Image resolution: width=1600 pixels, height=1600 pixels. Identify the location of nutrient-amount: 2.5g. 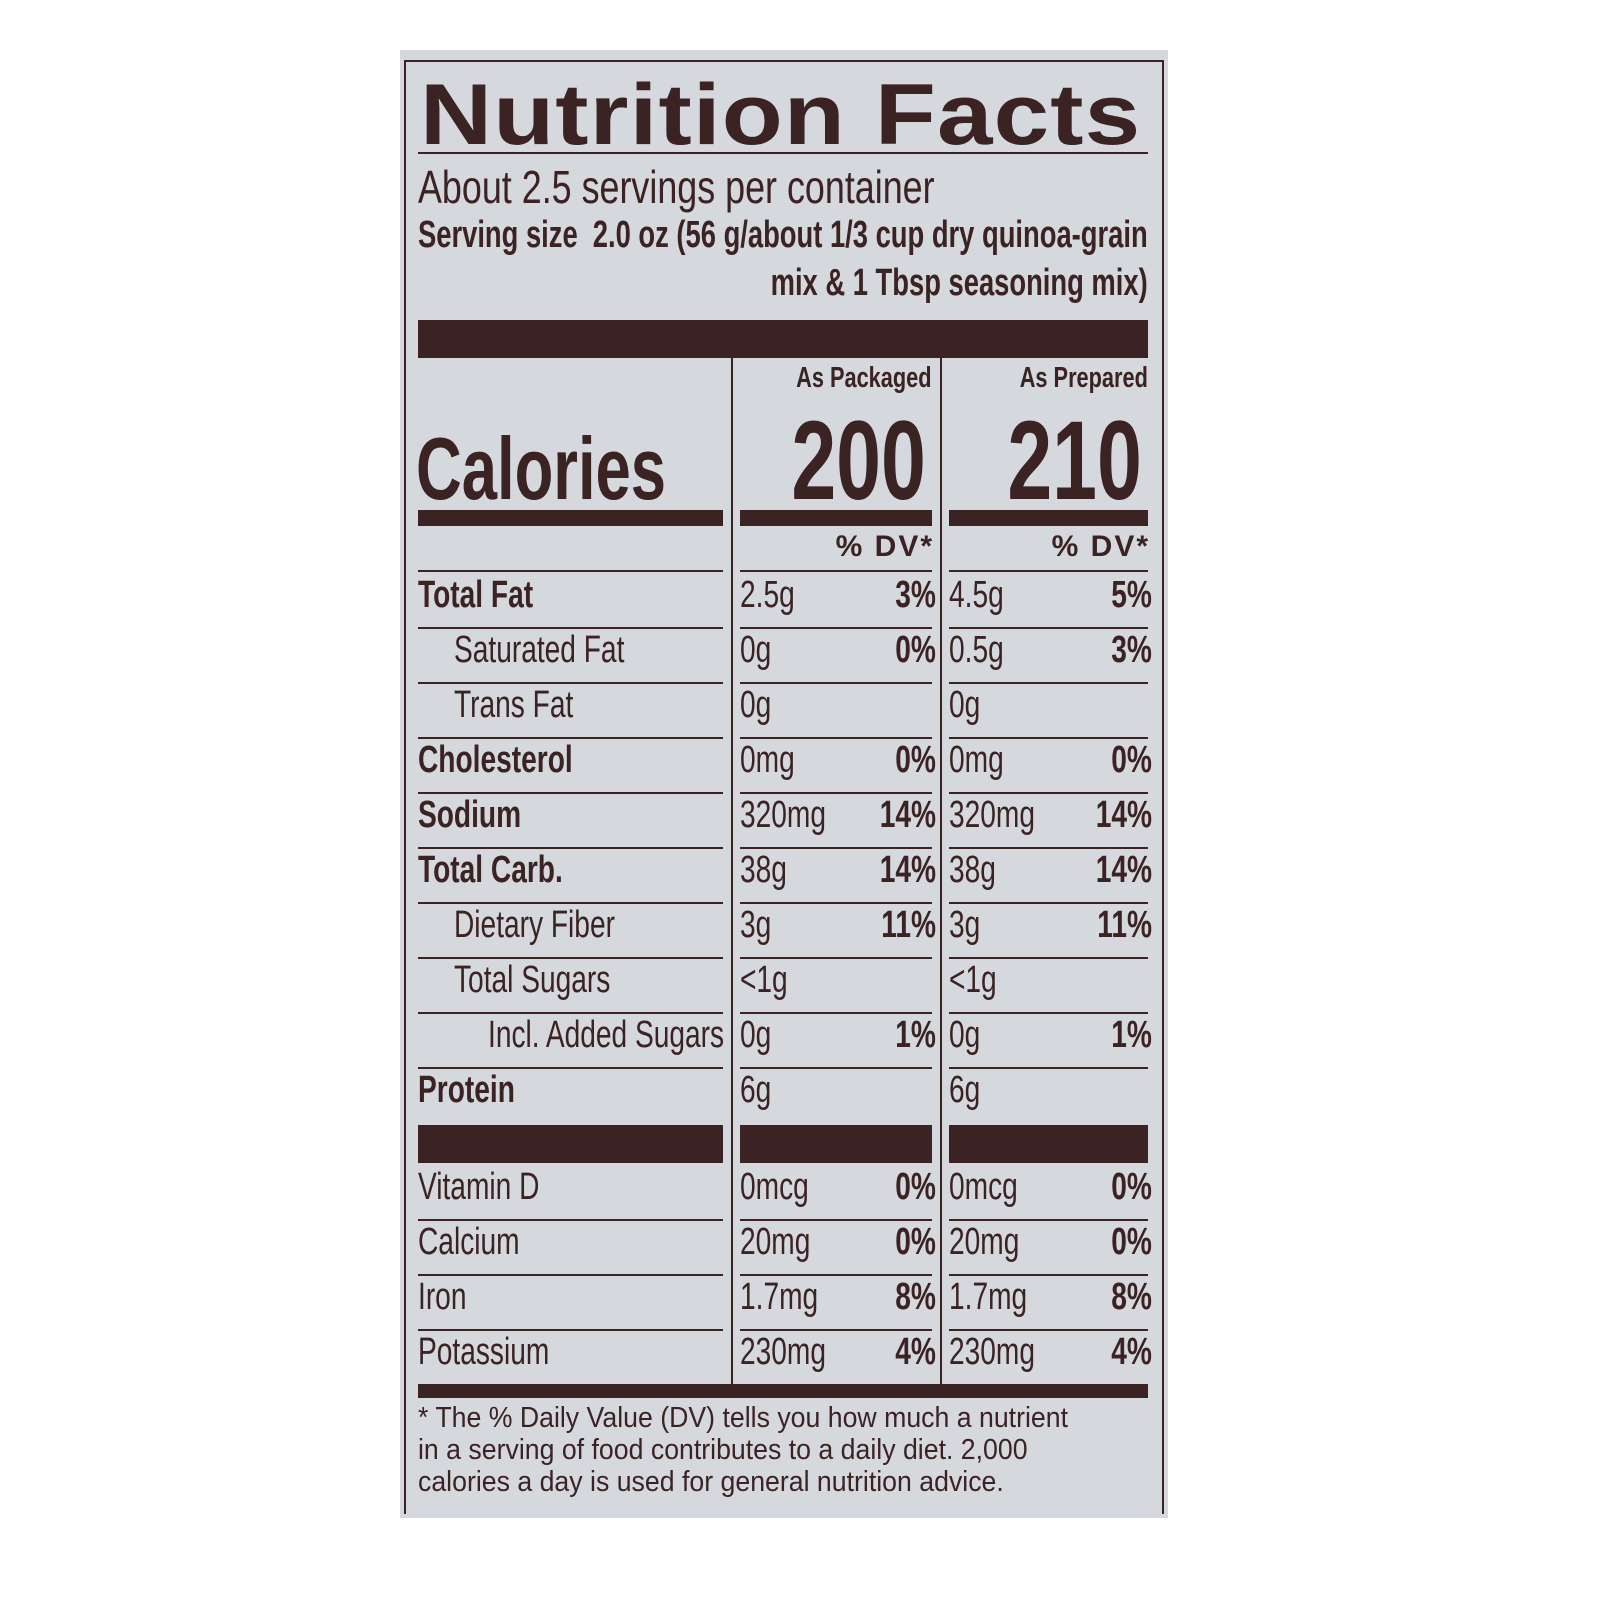
(777, 595).